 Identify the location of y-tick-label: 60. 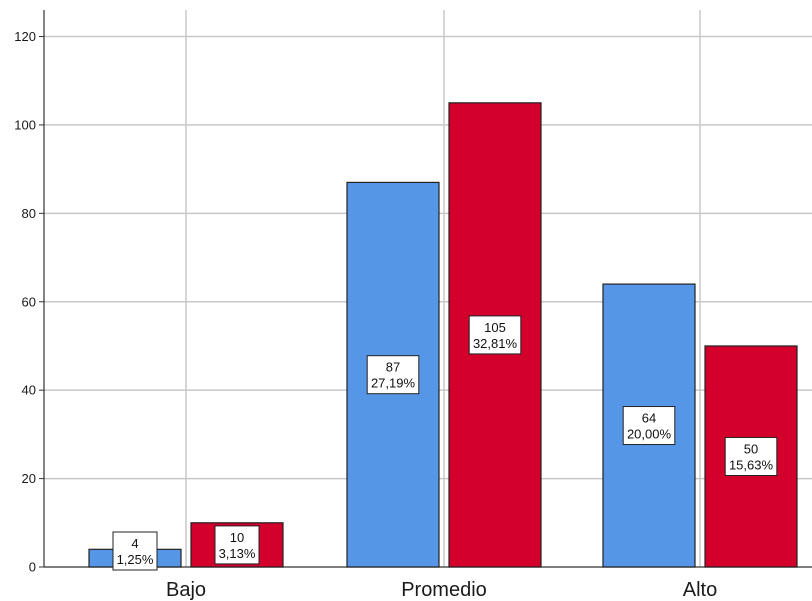
(29, 301).